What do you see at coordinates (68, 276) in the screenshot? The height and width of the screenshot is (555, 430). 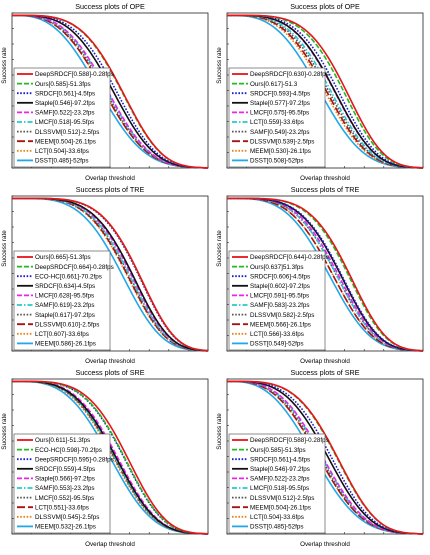 I see `legend-entry: ECO-HC[0.661]-70.2fps` at bounding box center [68, 276].